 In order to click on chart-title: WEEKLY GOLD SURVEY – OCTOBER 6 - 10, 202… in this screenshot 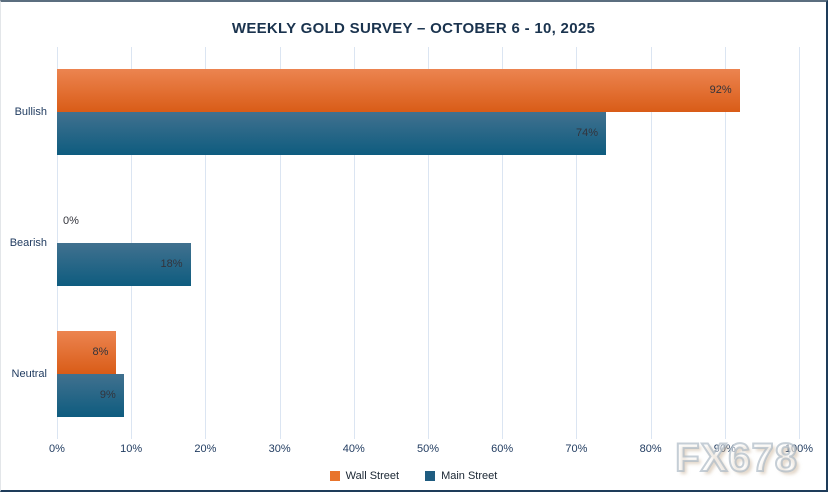, I will do `click(413, 28)`.